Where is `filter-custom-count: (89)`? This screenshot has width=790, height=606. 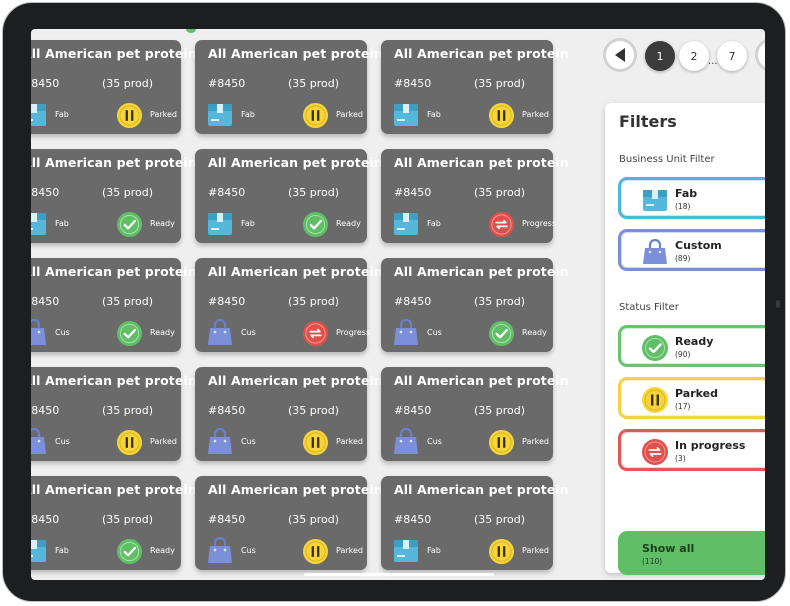
filter-custom-count: (89) is located at coordinates (683, 258).